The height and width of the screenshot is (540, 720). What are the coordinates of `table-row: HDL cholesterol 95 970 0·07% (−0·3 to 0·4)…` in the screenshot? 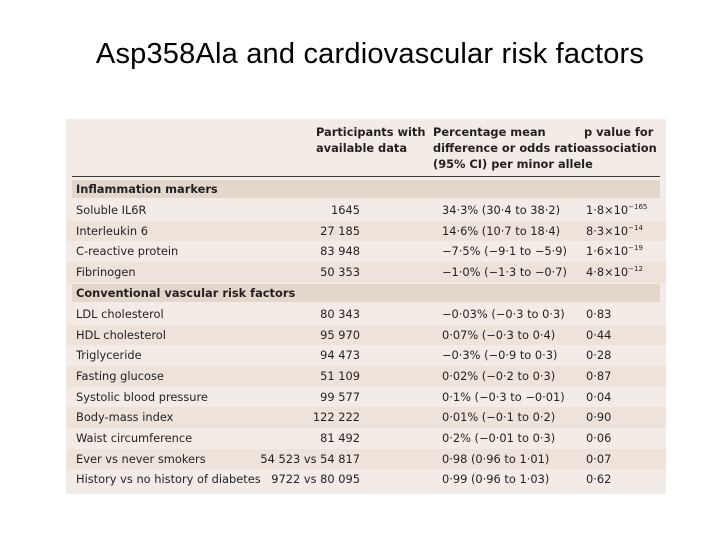 It's located at (366, 335).